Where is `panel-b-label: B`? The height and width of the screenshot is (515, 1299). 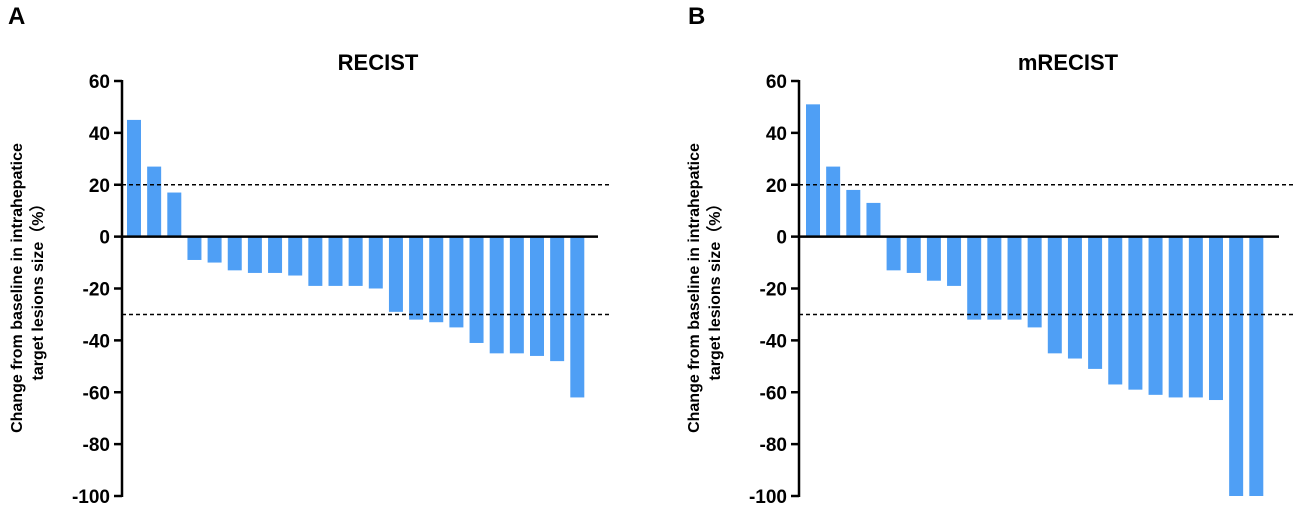 panel-b-label: B is located at coordinates (696, 16).